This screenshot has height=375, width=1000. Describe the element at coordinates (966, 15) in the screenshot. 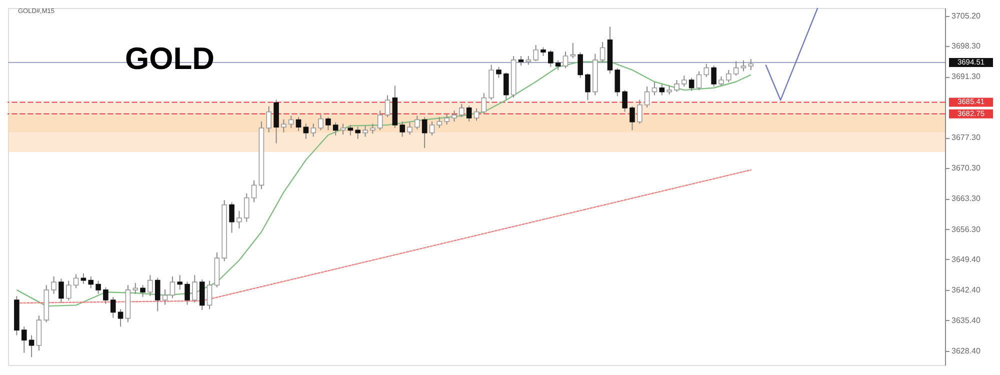

I see `y-tick-label: 3705.20` at that location.